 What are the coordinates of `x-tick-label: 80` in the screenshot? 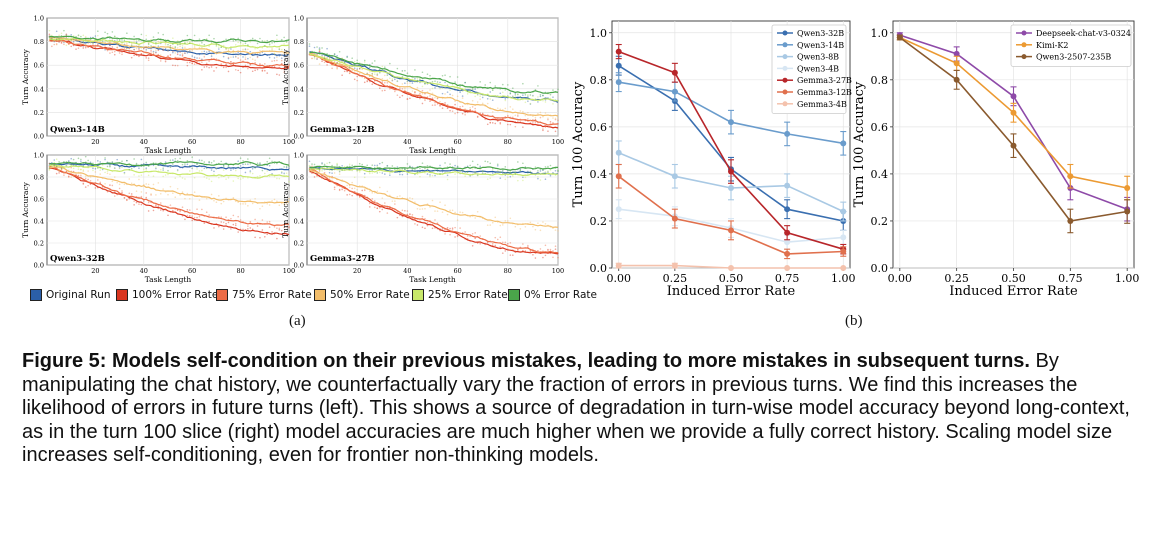 It's located at (240, 271).